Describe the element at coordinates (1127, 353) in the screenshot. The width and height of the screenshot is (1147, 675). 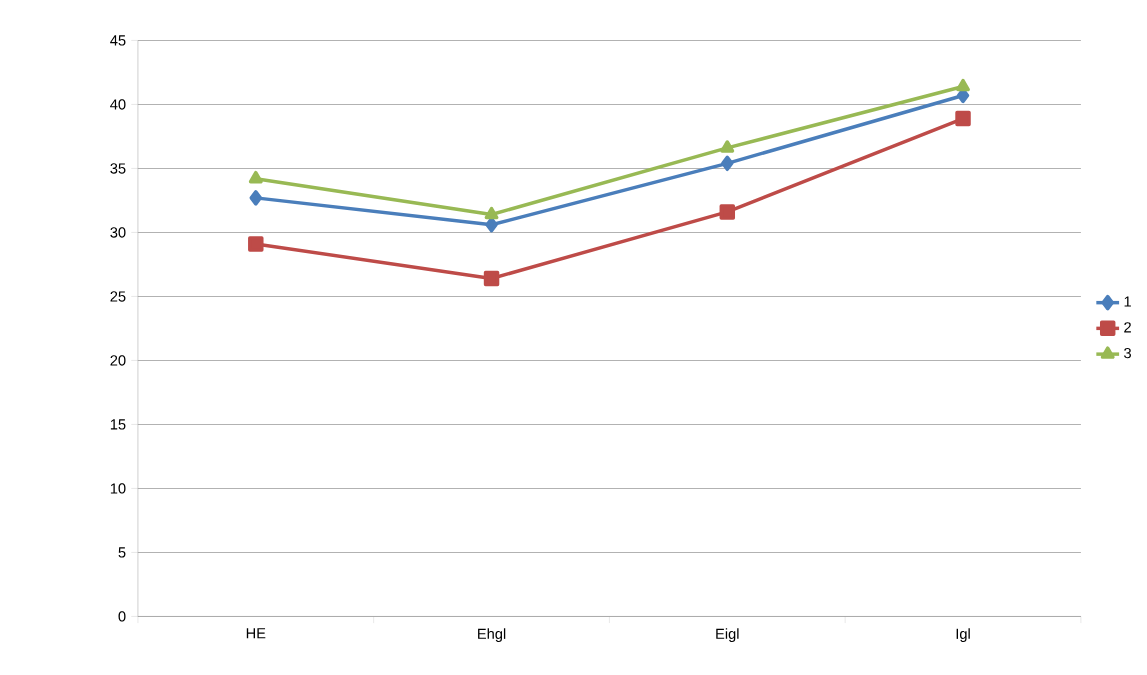
I see `legend-label: 3` at that location.